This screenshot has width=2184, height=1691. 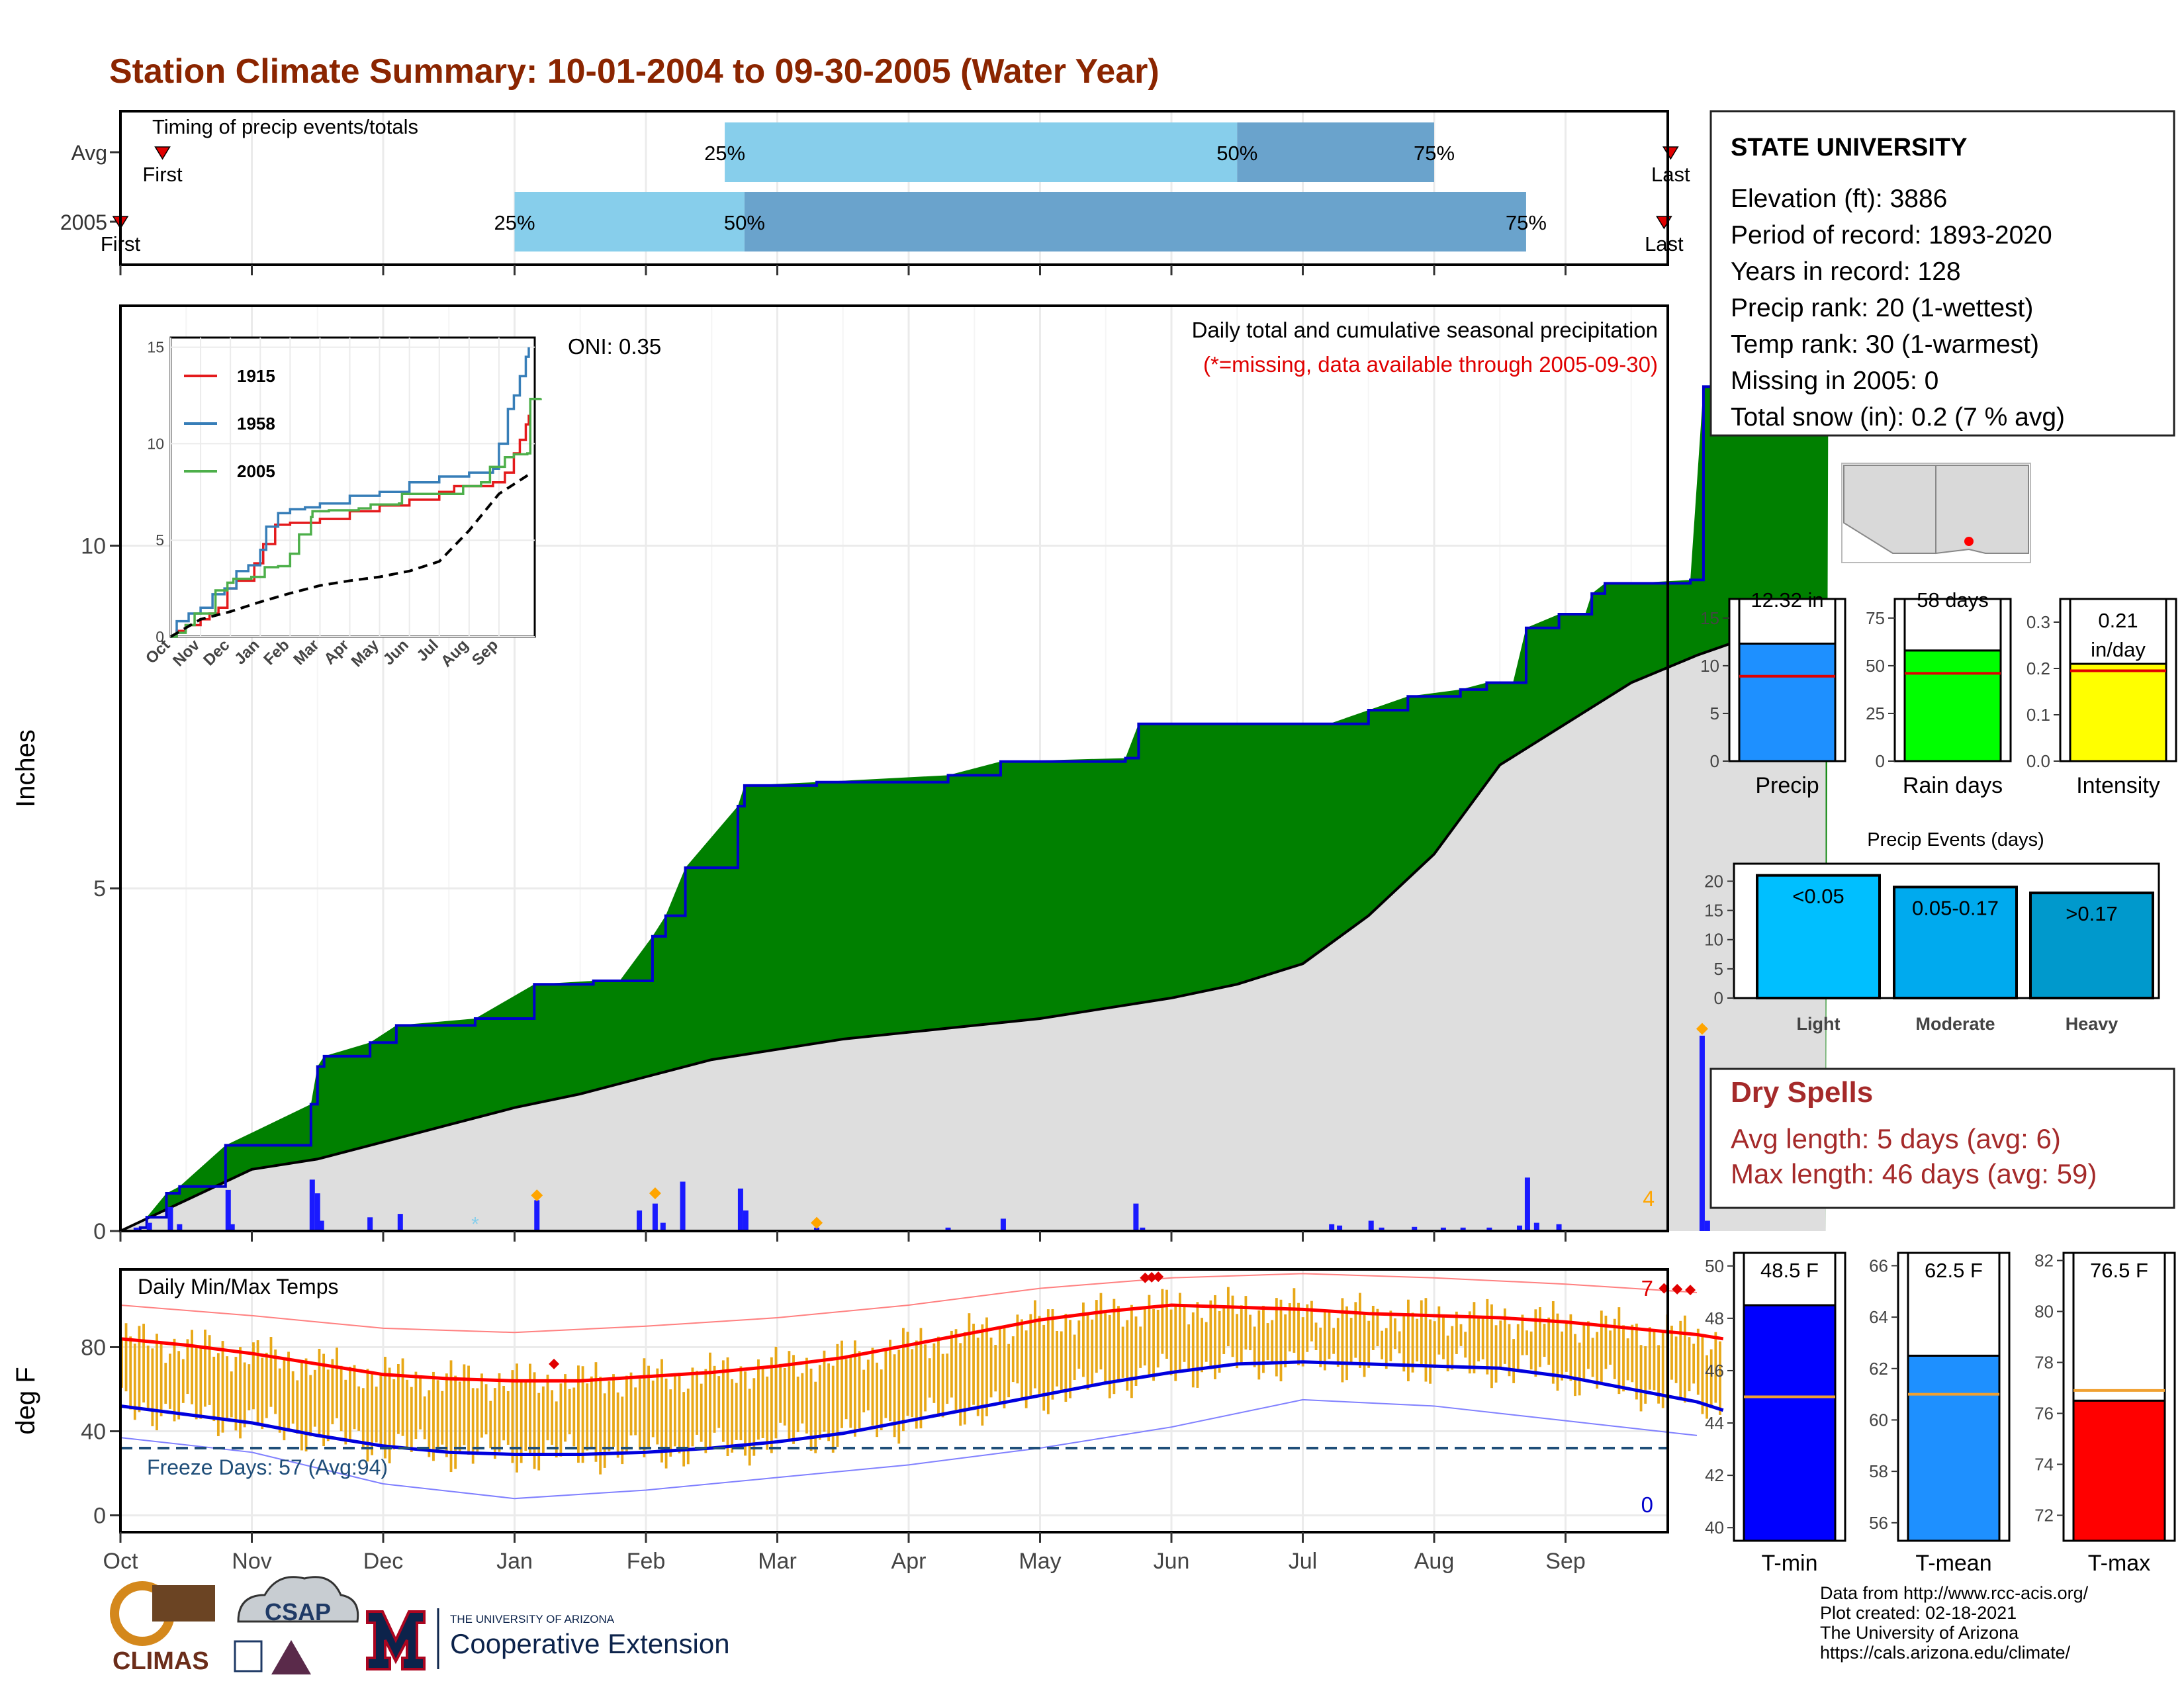 I want to click on station-box-frame, so click(x=1942, y=273).